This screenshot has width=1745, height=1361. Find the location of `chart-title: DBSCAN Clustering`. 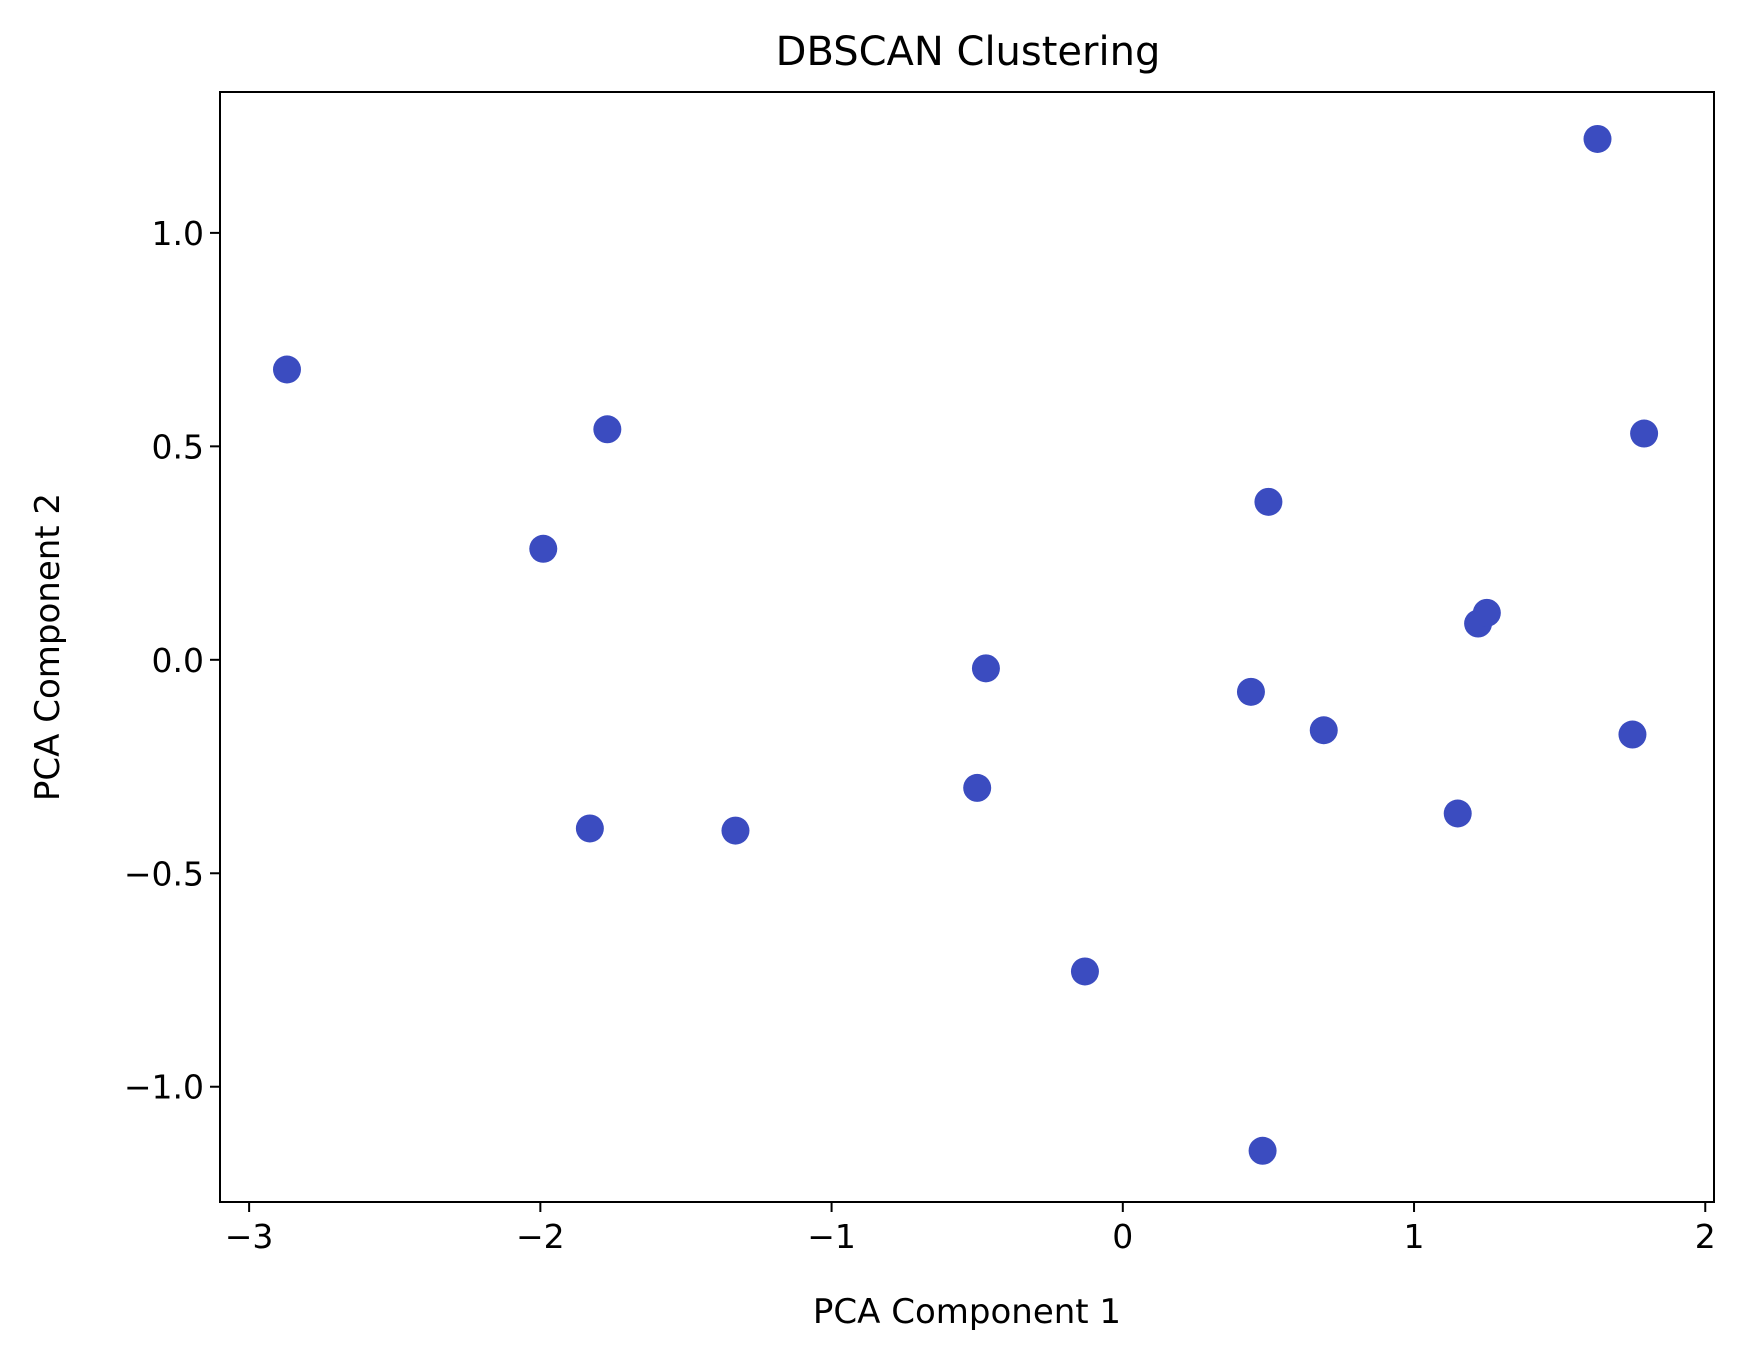

chart-title: DBSCAN Clustering is located at coordinates (968, 52).